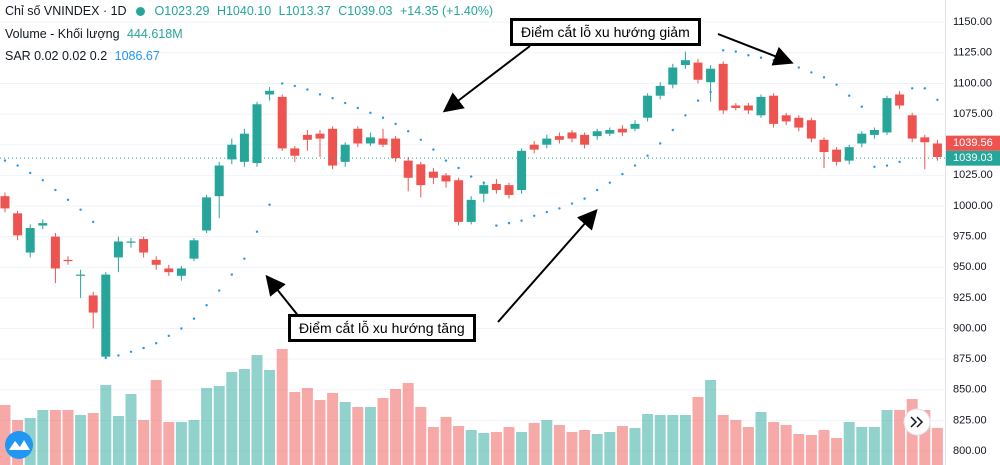  I want to click on price-label-bg, so click(973, 143).